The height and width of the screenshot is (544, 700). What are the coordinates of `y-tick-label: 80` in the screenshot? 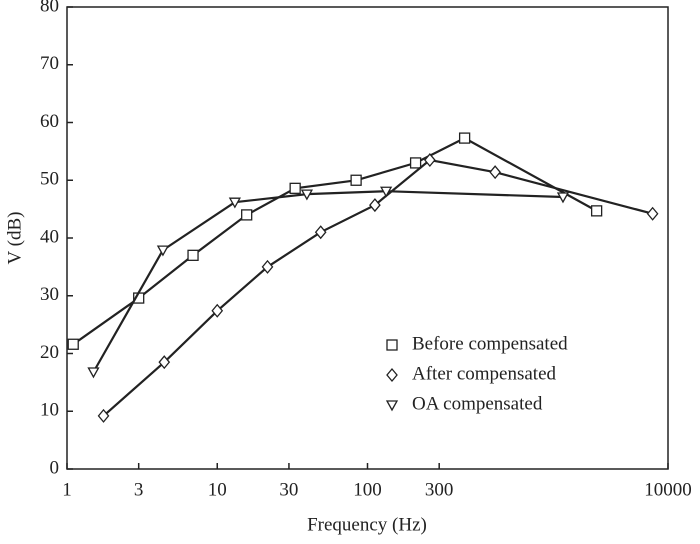 It's located at (49, 8).